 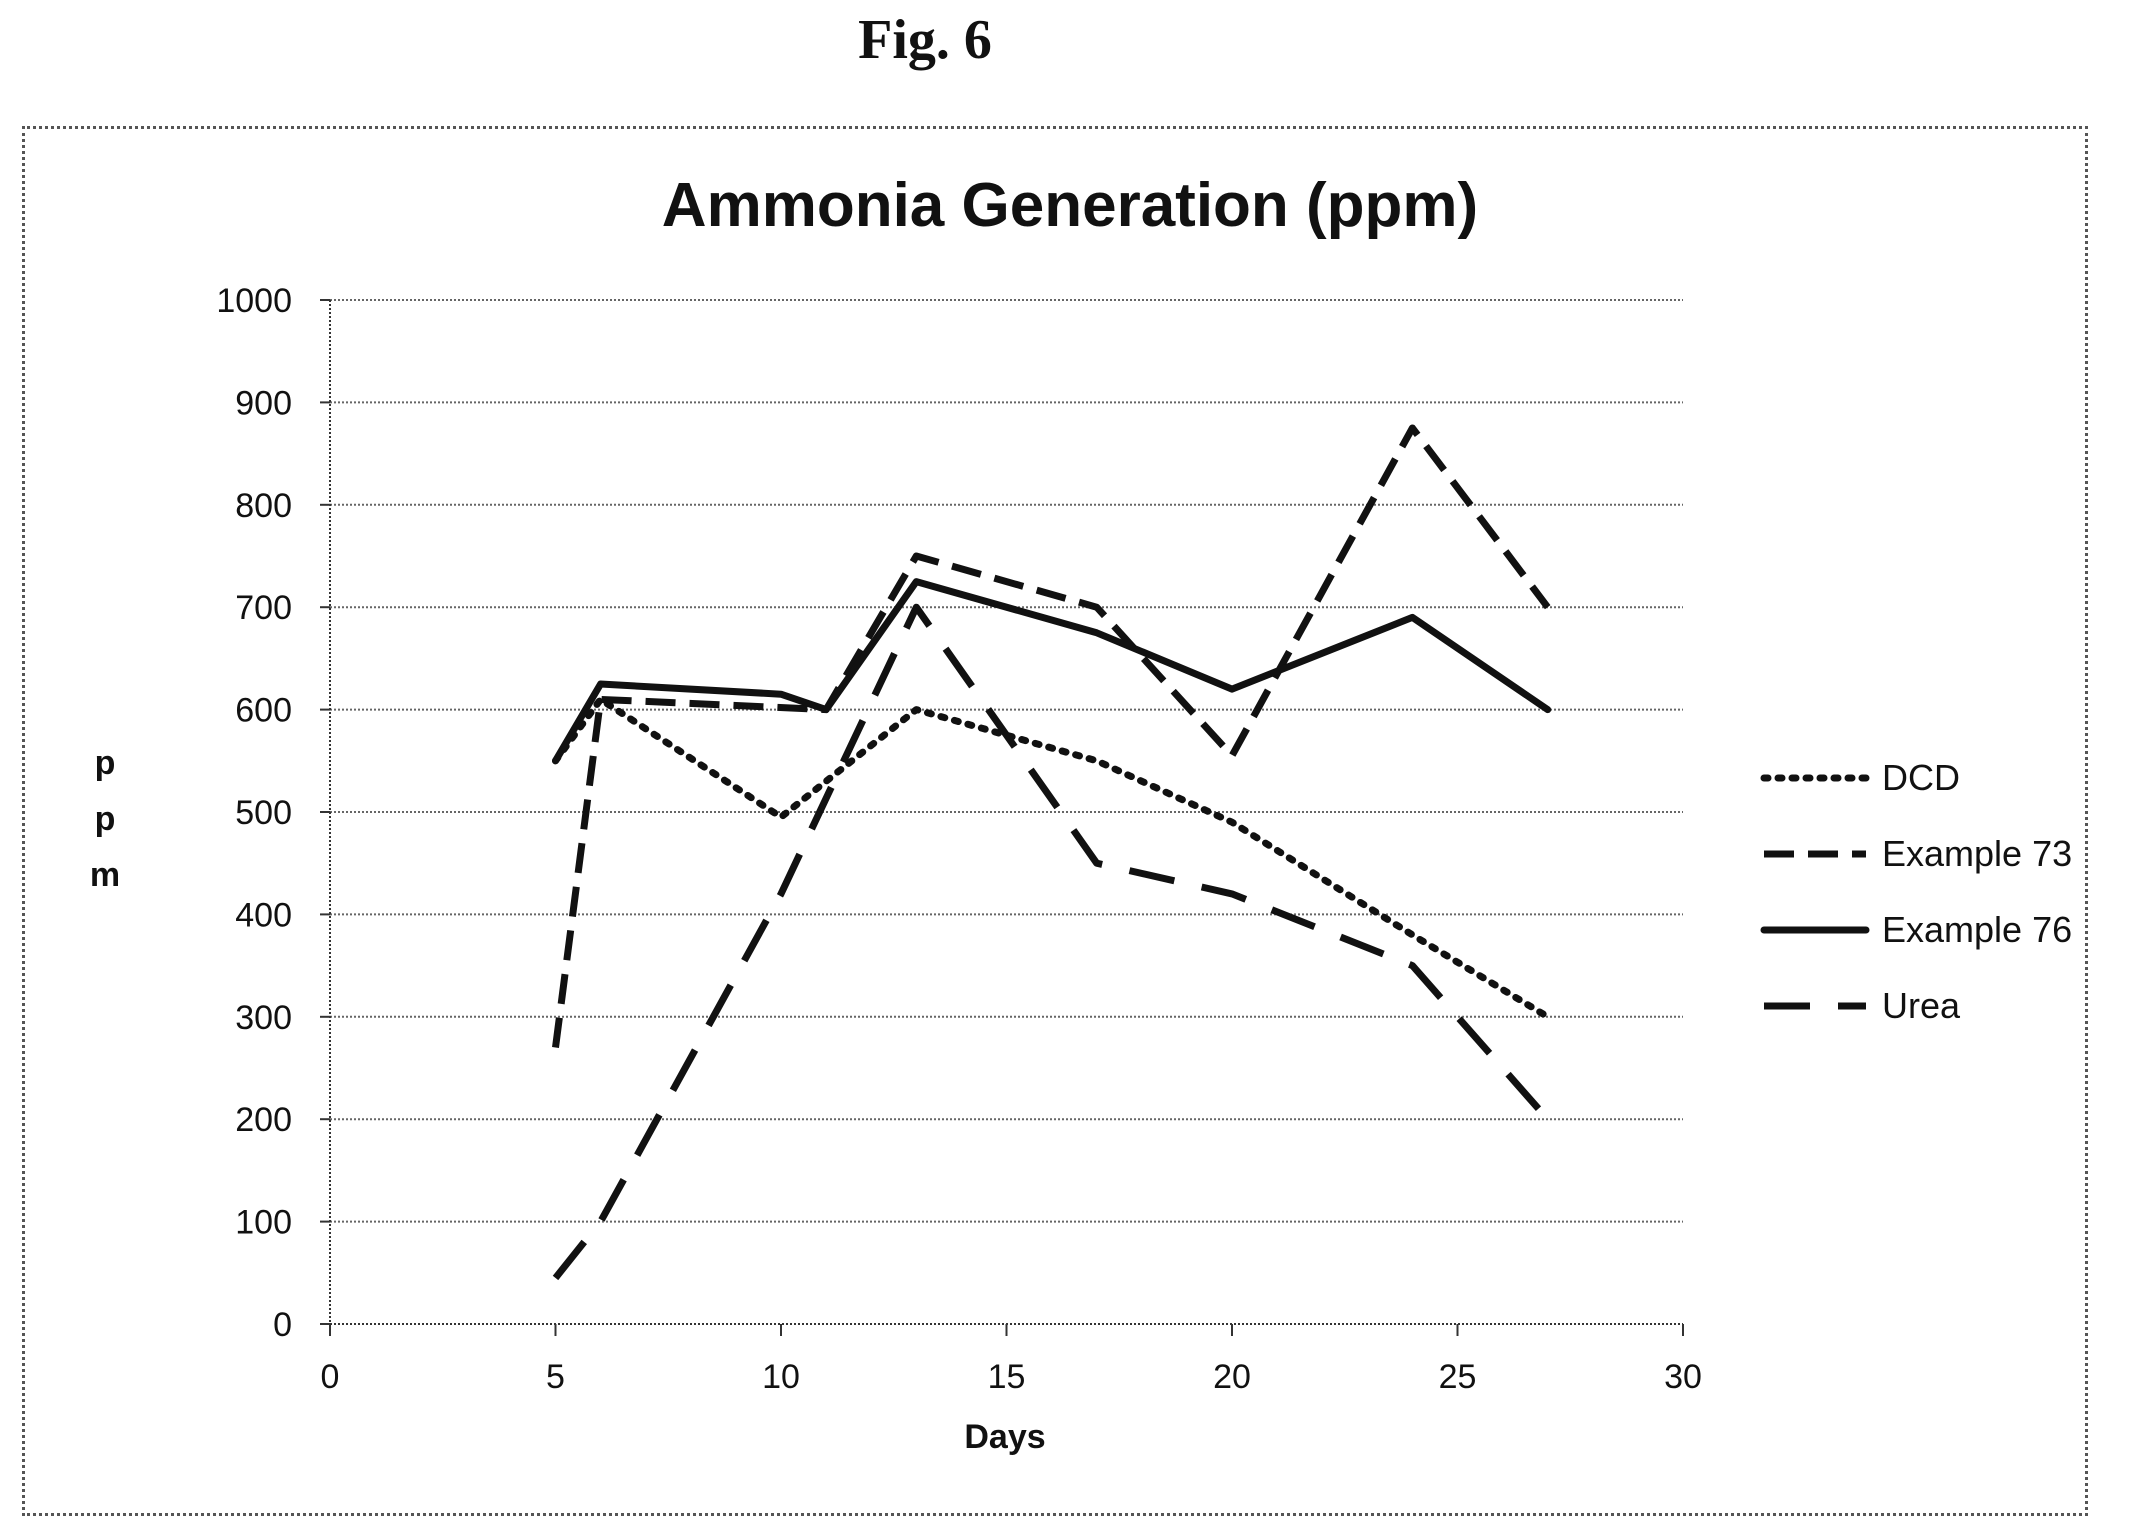 What do you see at coordinates (263, 1018) in the screenshot?
I see `y-tick-label: 300` at bounding box center [263, 1018].